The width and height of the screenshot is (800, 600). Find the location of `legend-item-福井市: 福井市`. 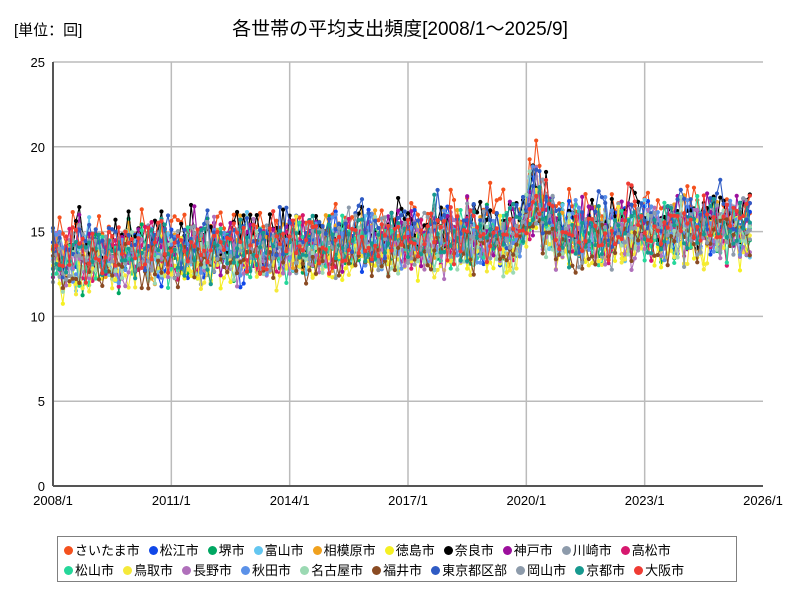

legend-item-福井市: 福井市 is located at coordinates (397, 570).